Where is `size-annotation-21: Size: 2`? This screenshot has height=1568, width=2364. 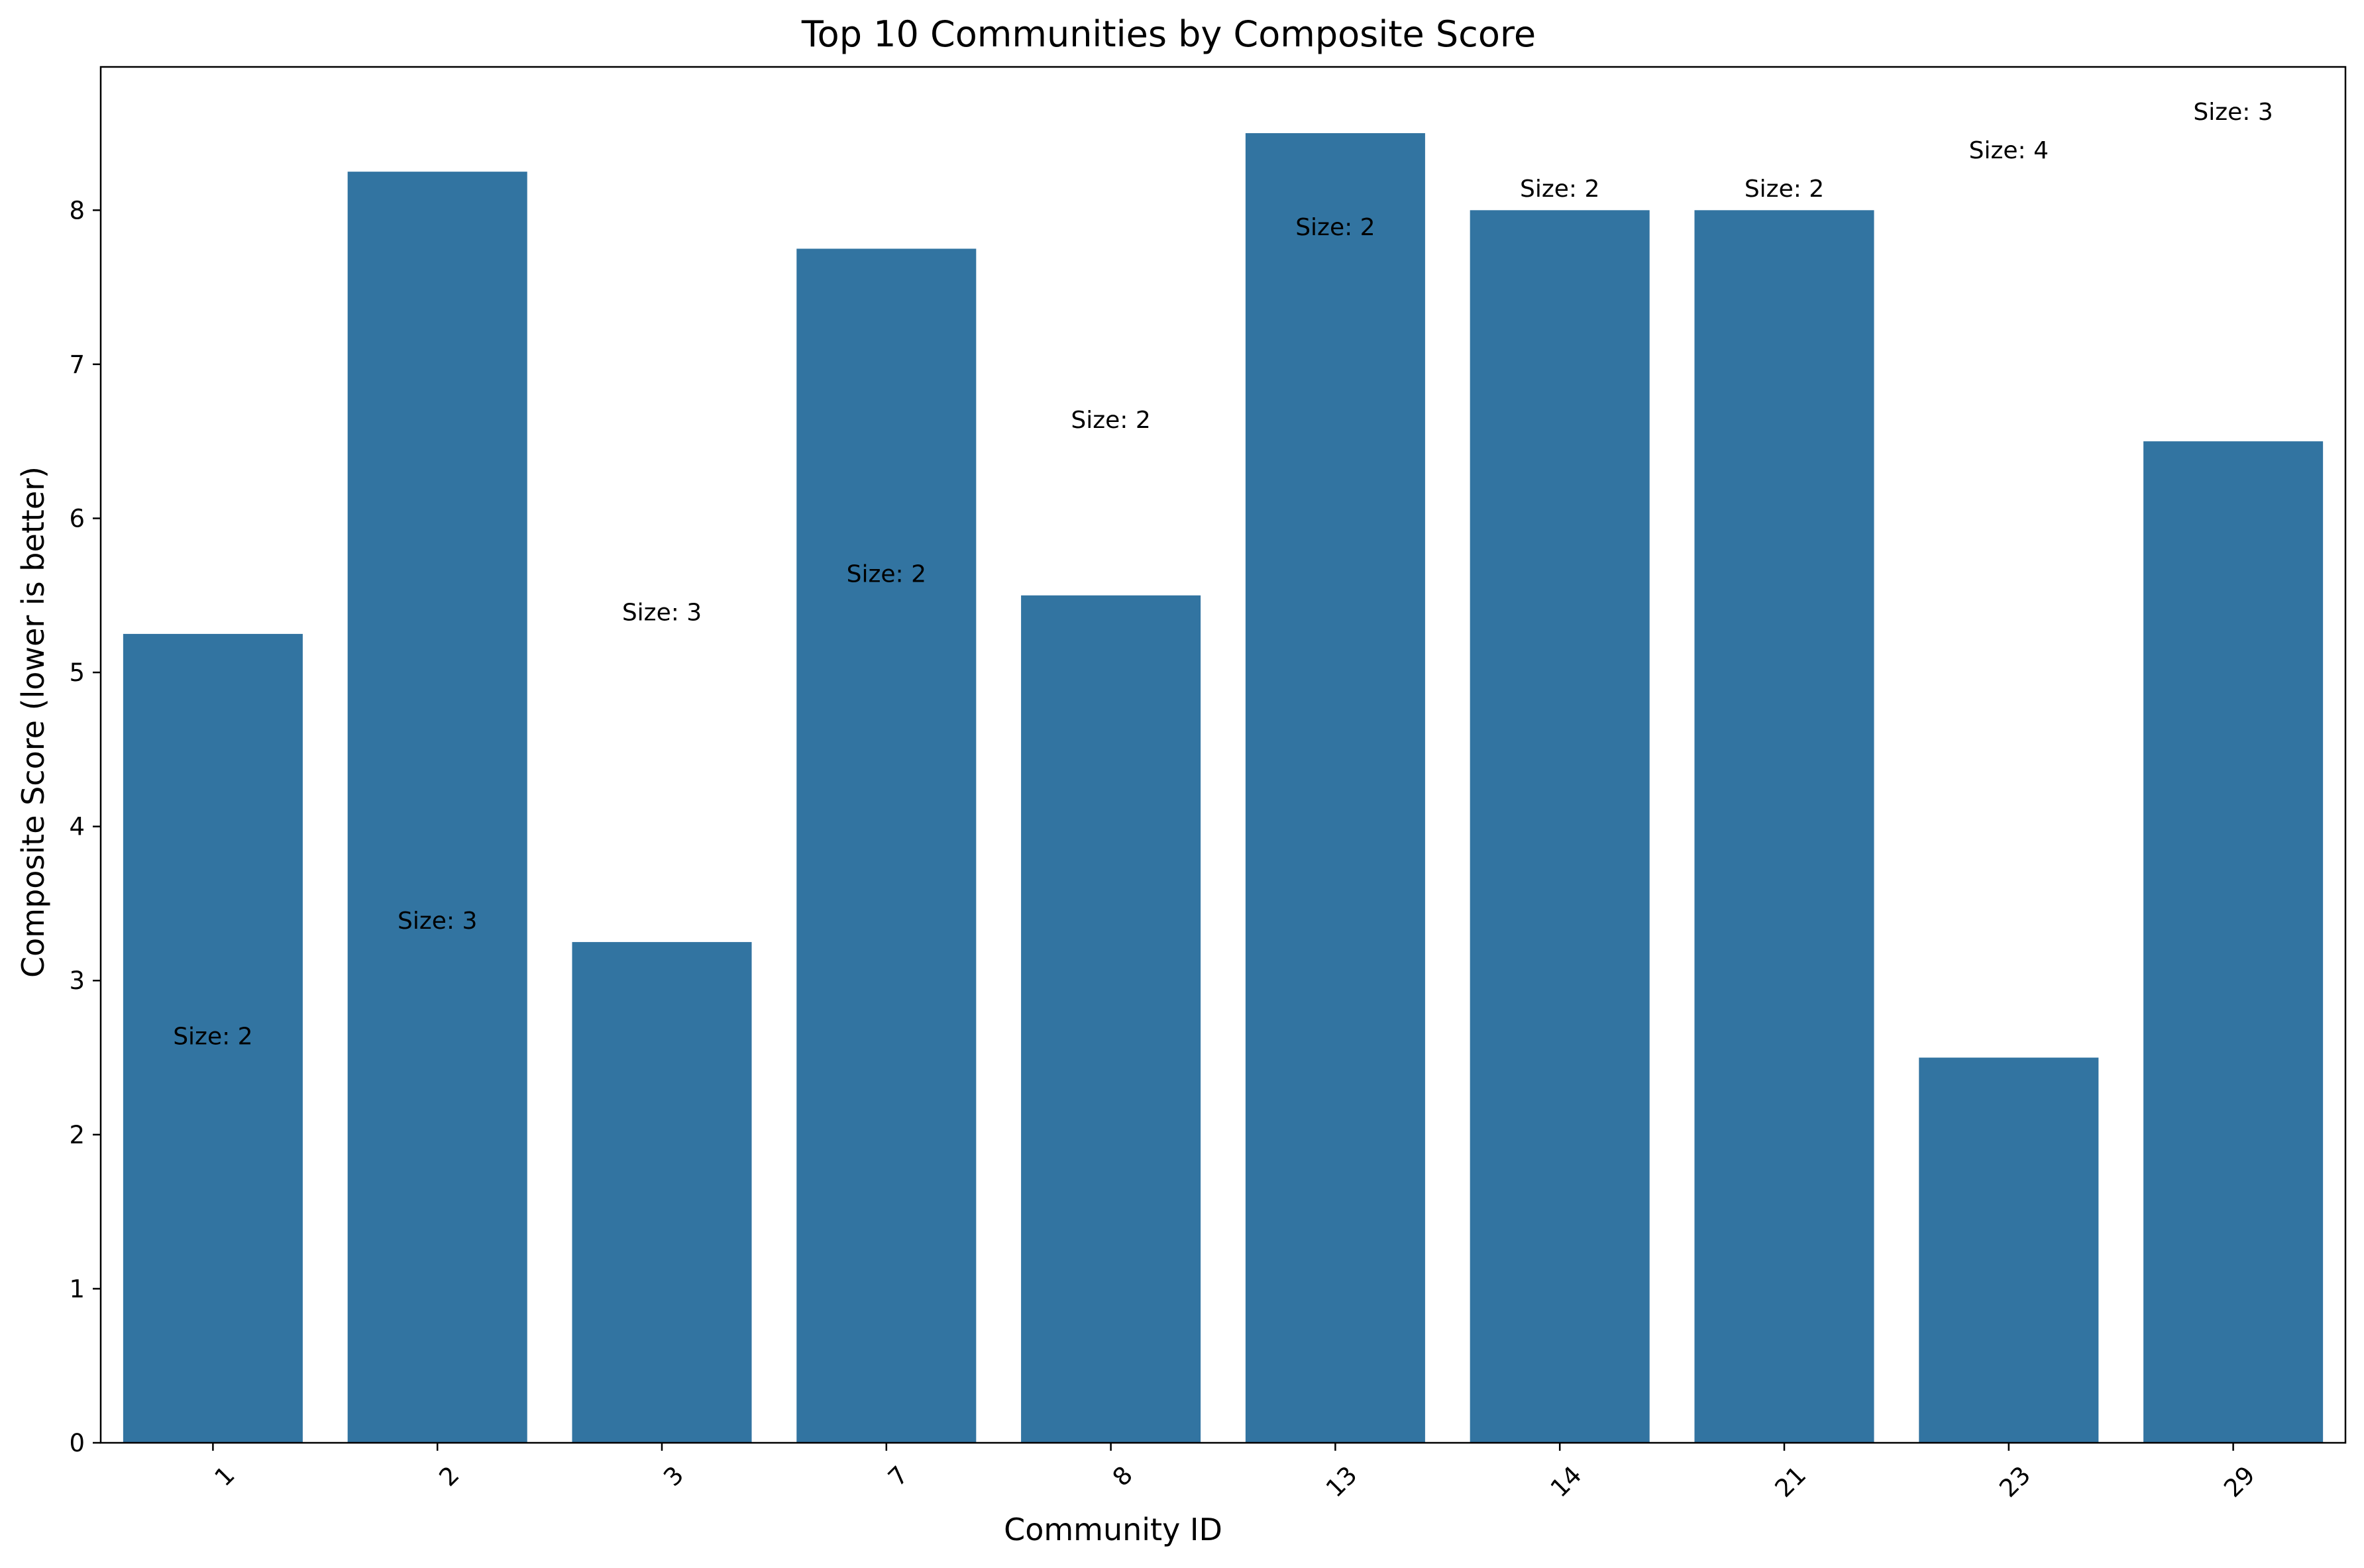
size-annotation-21: Size: 2 is located at coordinates (1784, 189).